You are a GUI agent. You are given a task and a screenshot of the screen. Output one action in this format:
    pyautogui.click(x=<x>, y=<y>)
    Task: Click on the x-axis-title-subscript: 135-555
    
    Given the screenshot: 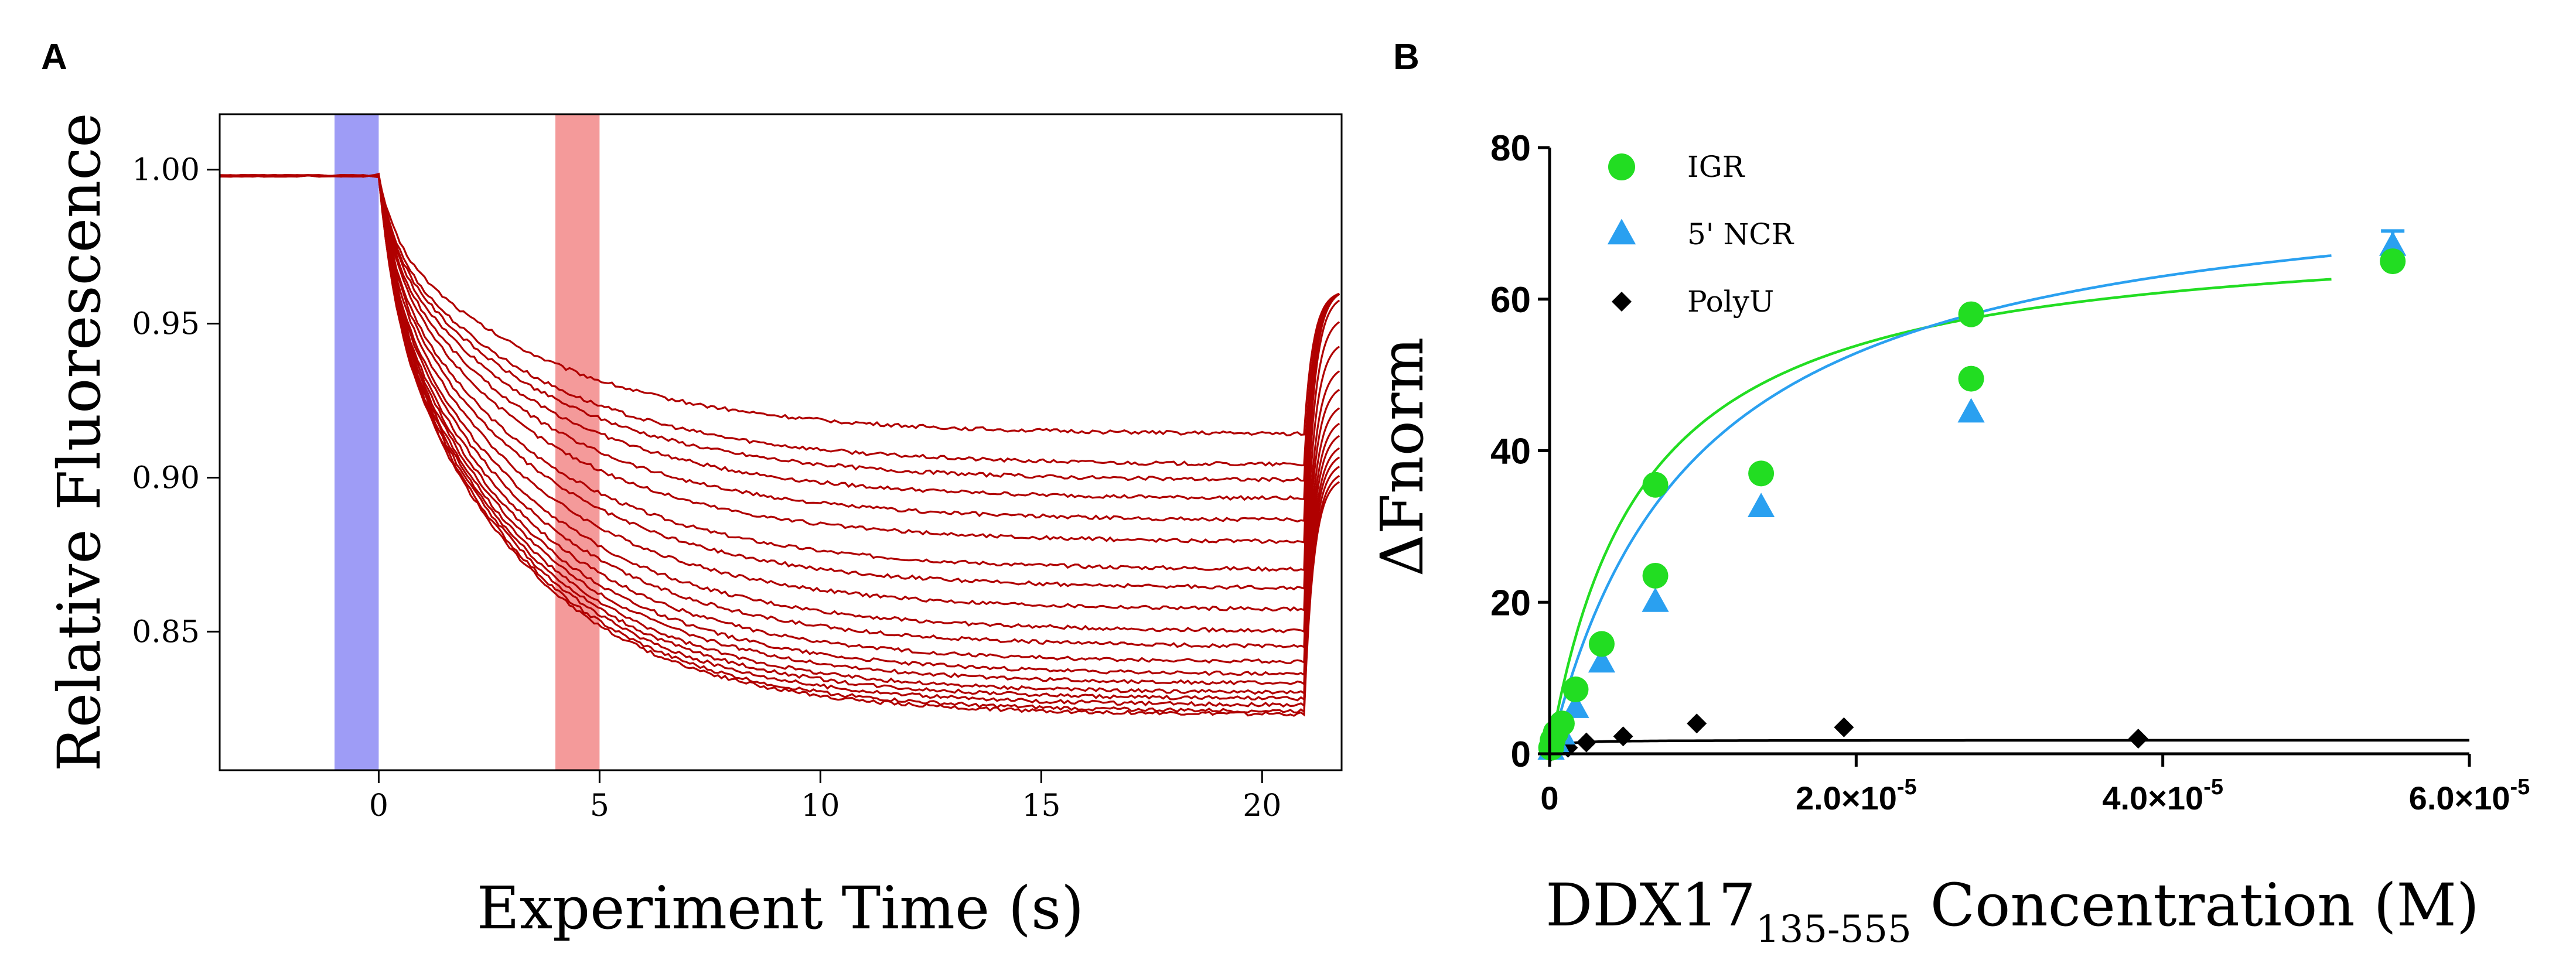 What is the action you would take?
    pyautogui.click(x=1834, y=929)
    